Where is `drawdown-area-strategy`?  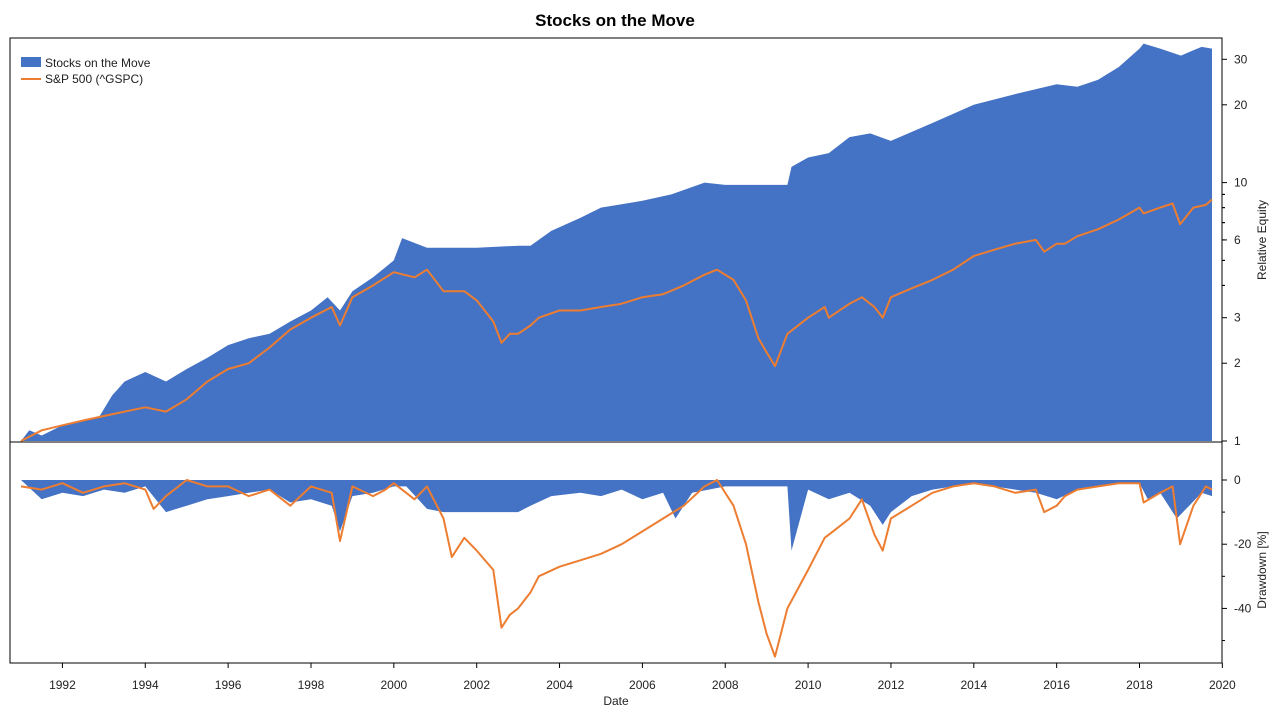 drawdown-area-strategy is located at coordinates (616, 515).